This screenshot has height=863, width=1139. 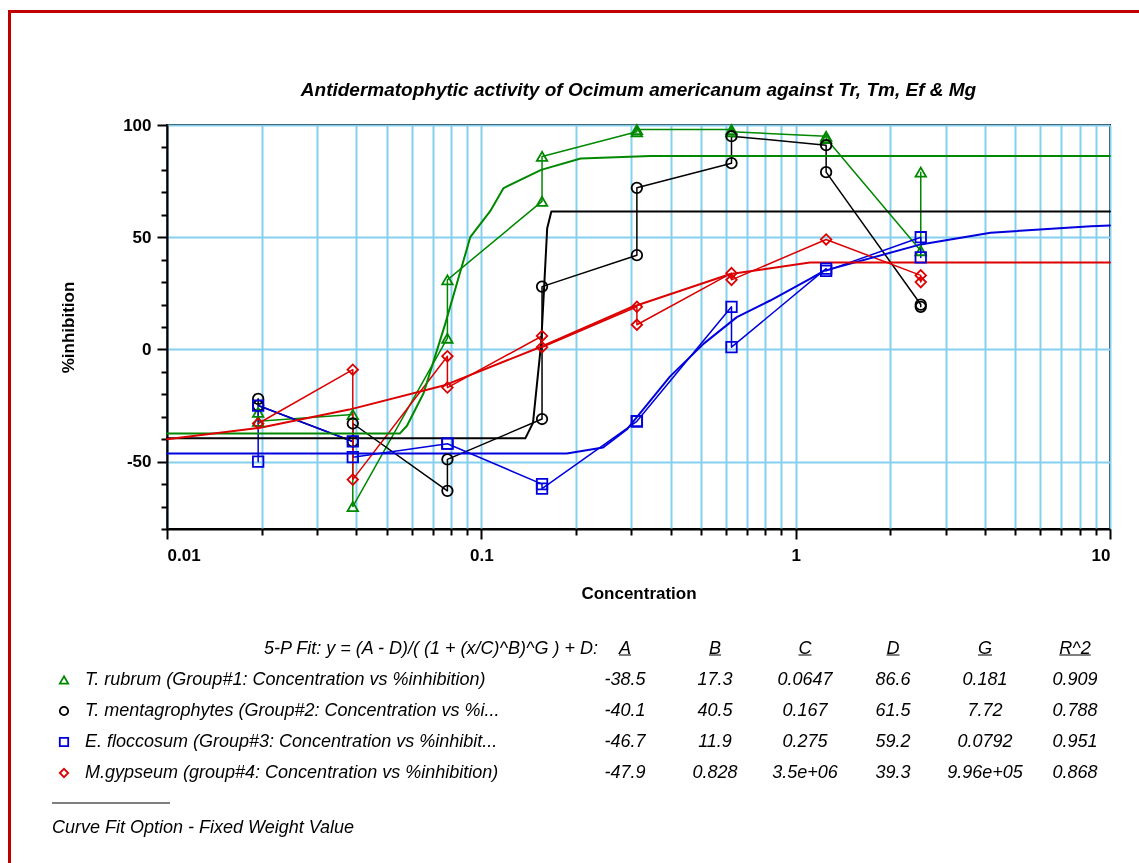 What do you see at coordinates (805, 710) in the screenshot?
I see `text: 0.167` at bounding box center [805, 710].